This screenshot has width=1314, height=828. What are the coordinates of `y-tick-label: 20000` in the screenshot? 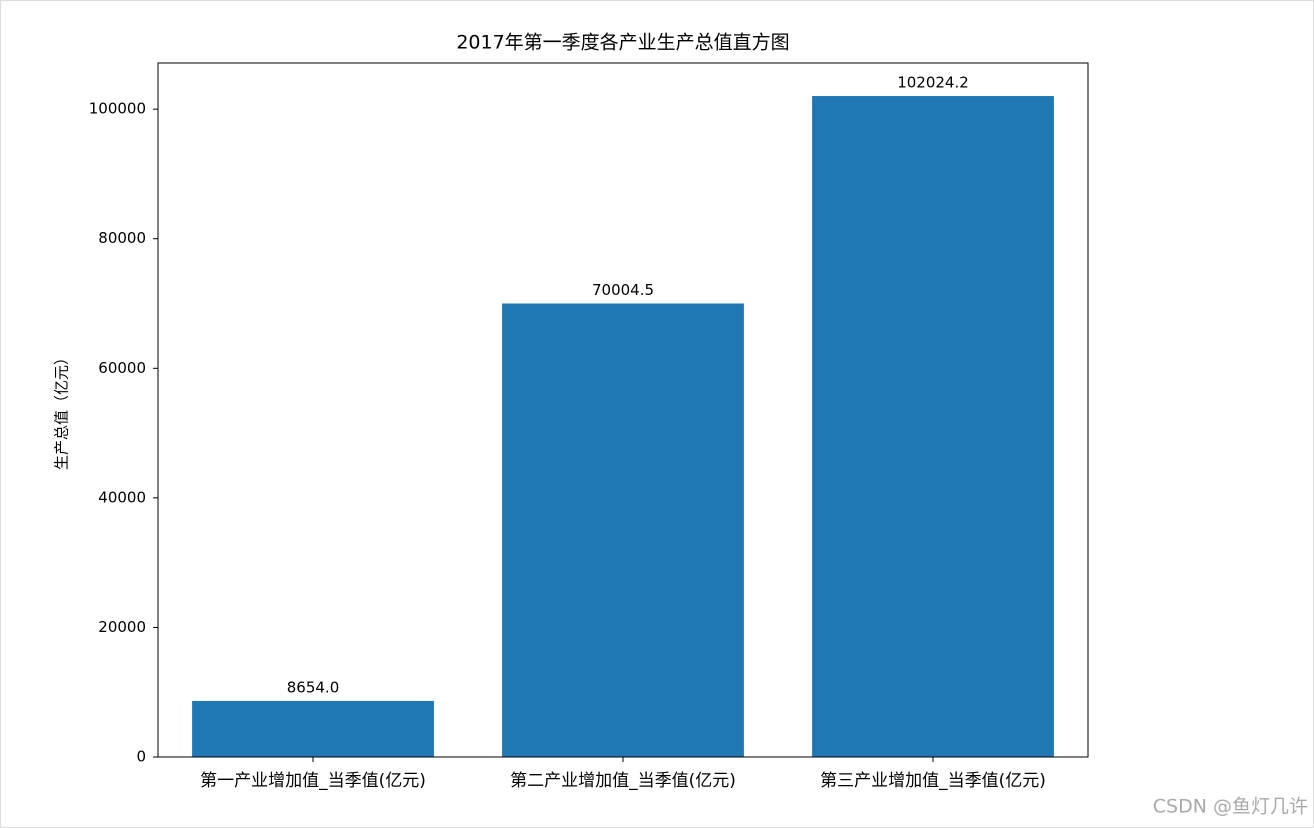 It's located at (122, 627).